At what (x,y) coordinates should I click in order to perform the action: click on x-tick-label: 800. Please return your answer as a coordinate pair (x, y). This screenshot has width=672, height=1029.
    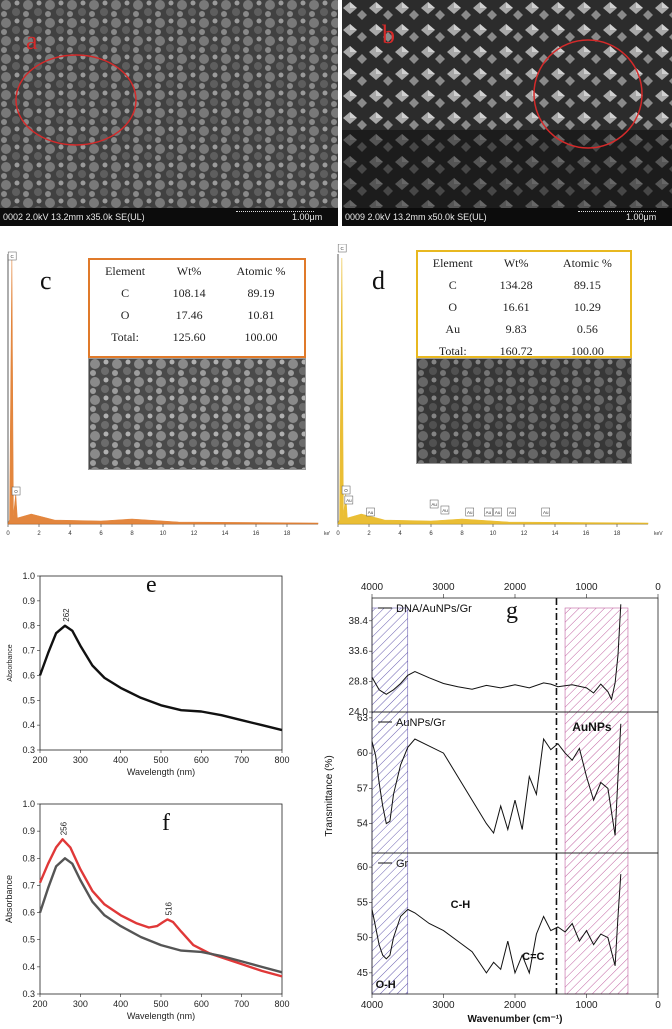
    Looking at the image, I should click on (281, 760).